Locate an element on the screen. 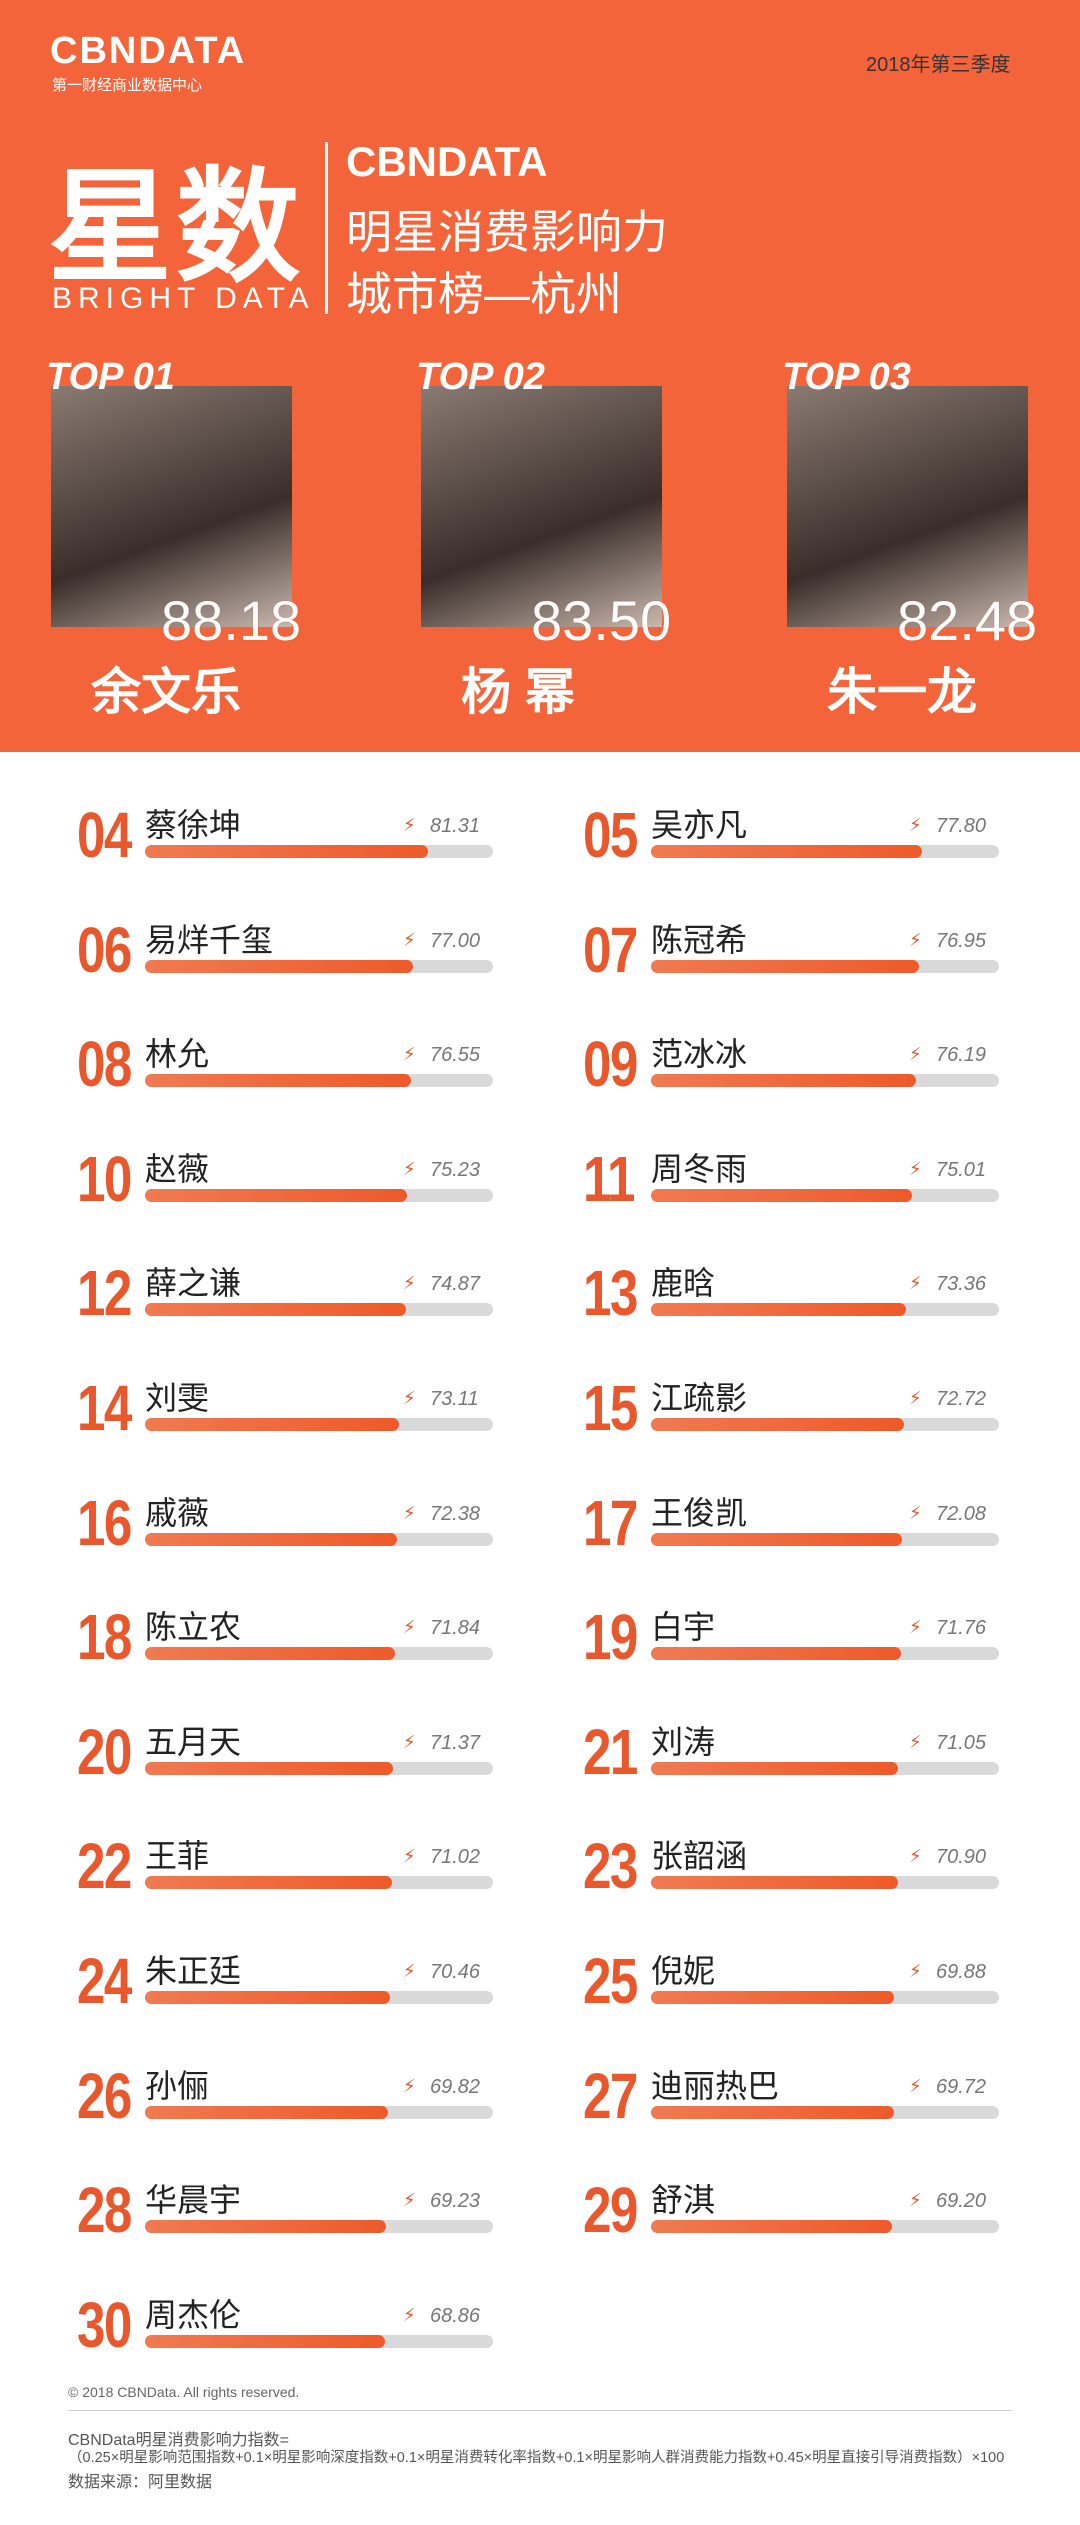 Image resolution: width=1080 pixels, height=2525 pixels. score: 72.38 is located at coordinates (455, 1513).